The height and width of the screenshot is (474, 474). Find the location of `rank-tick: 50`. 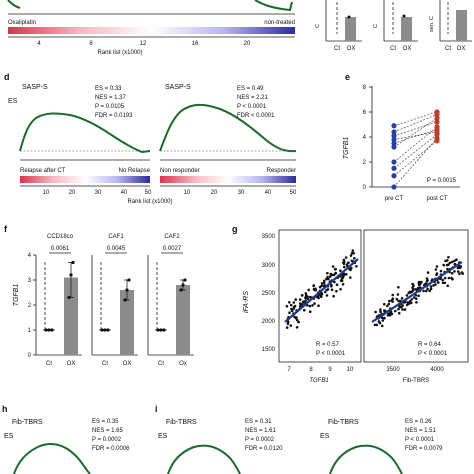

rank-tick: 50 is located at coordinates (148, 193).